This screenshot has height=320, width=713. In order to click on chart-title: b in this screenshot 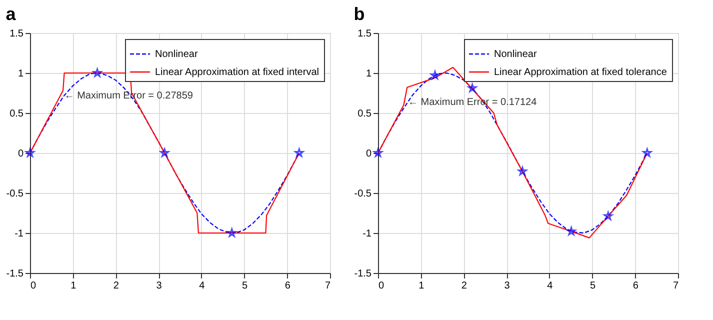, I will do `click(359, 14)`.